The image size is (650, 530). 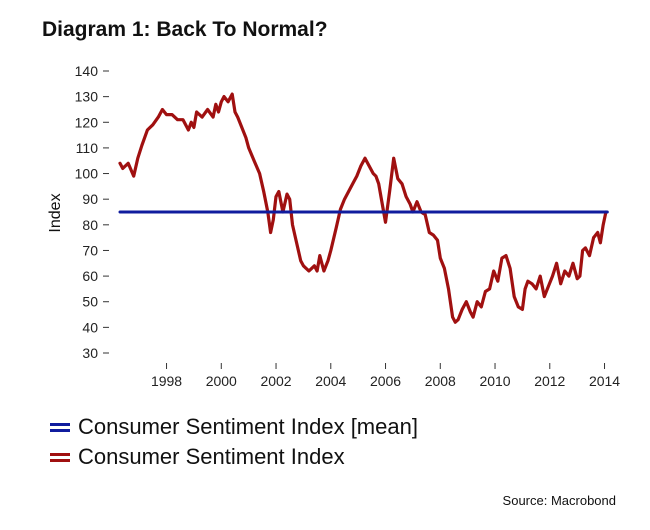 What do you see at coordinates (185, 29) in the screenshot?
I see `chart-title: Diagram 1: Back To Normal?` at bounding box center [185, 29].